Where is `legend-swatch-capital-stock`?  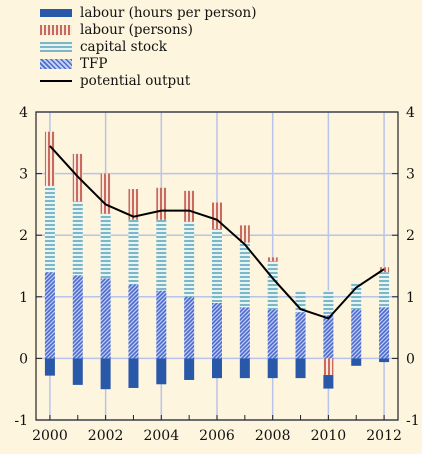
legend-swatch-capital-stock is located at coordinates (56, 47).